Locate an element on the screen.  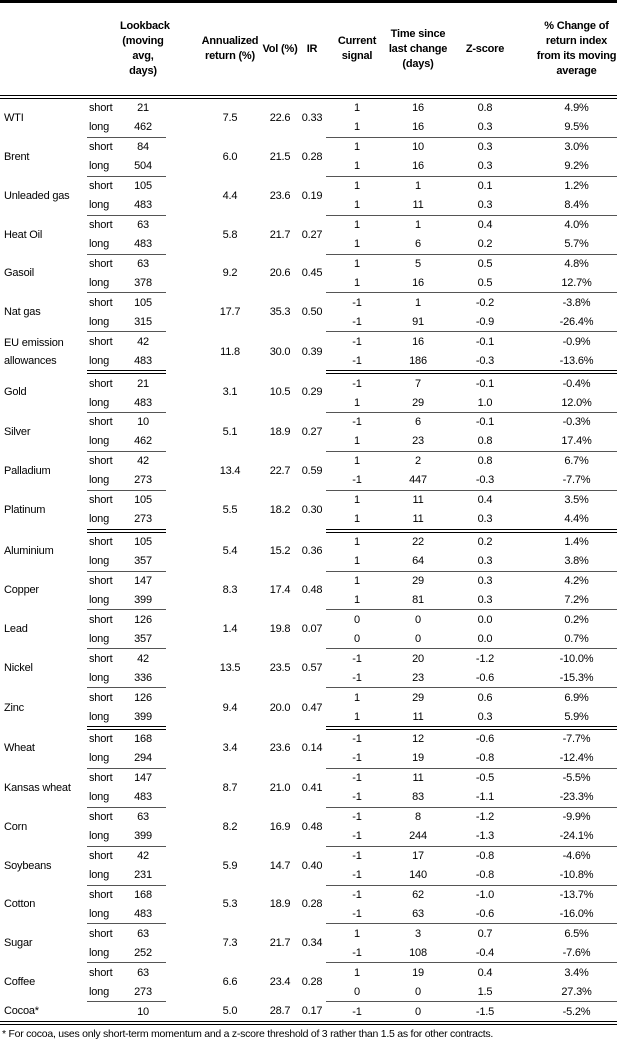
lookback-value: 294 is located at coordinates (143, 758).